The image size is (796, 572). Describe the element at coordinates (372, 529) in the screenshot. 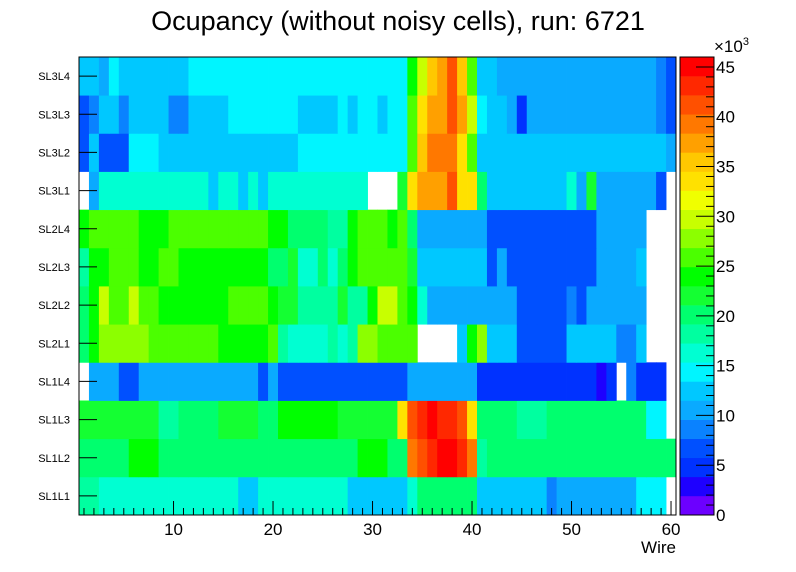

I see `x-tick-label: 30` at that location.